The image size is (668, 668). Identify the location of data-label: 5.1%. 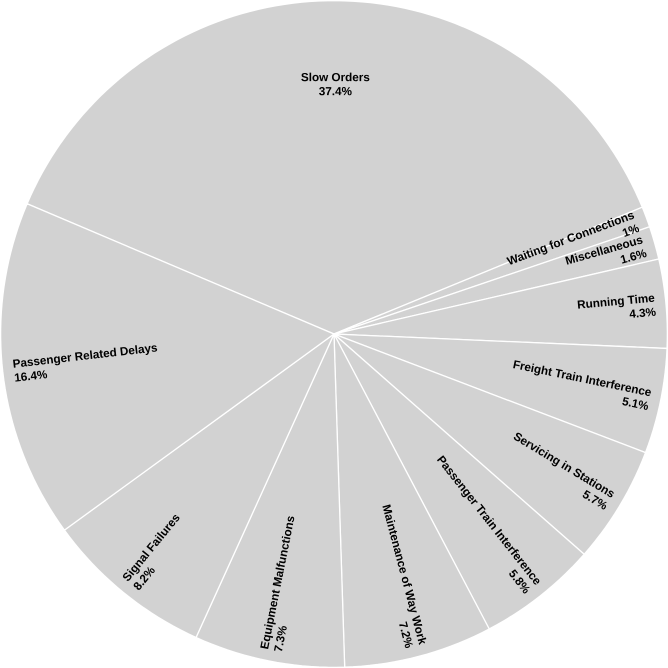
(635, 403).